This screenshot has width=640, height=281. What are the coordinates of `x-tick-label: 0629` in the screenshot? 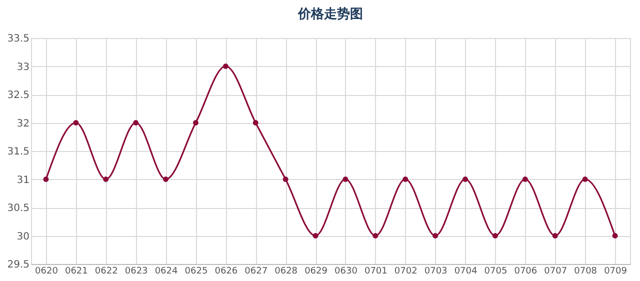 It's located at (316, 271).